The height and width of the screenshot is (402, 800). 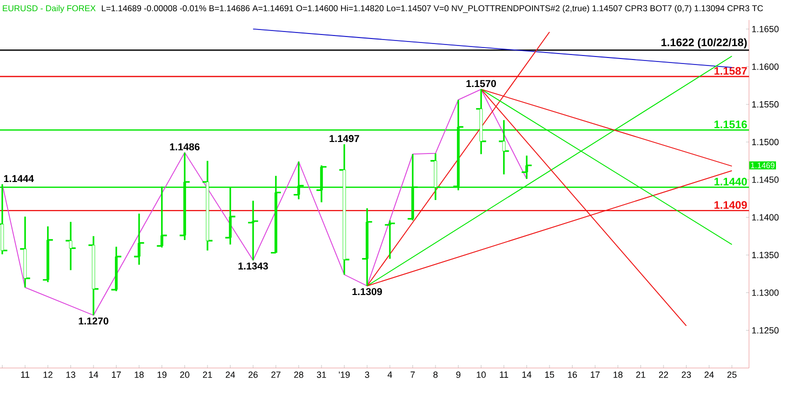 What do you see at coordinates (765, 217) in the screenshot?
I see `y-tick-label: 1.1400` at bounding box center [765, 217].